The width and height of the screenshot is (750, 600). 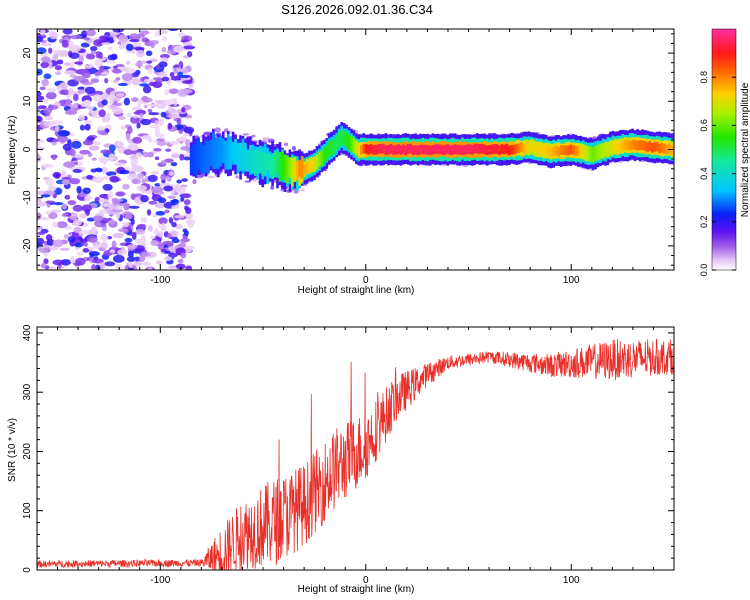 What do you see at coordinates (704, 125) in the screenshot?
I see `colorbar-tick-label: 0.6` at bounding box center [704, 125].